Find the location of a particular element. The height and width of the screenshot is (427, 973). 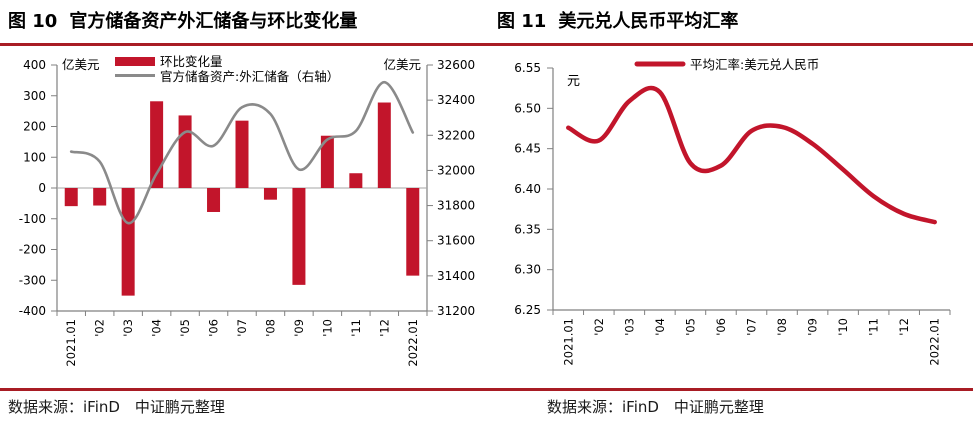

figure11-title: 图 11 美元兑人民币平均汇率 is located at coordinates (617, 20).